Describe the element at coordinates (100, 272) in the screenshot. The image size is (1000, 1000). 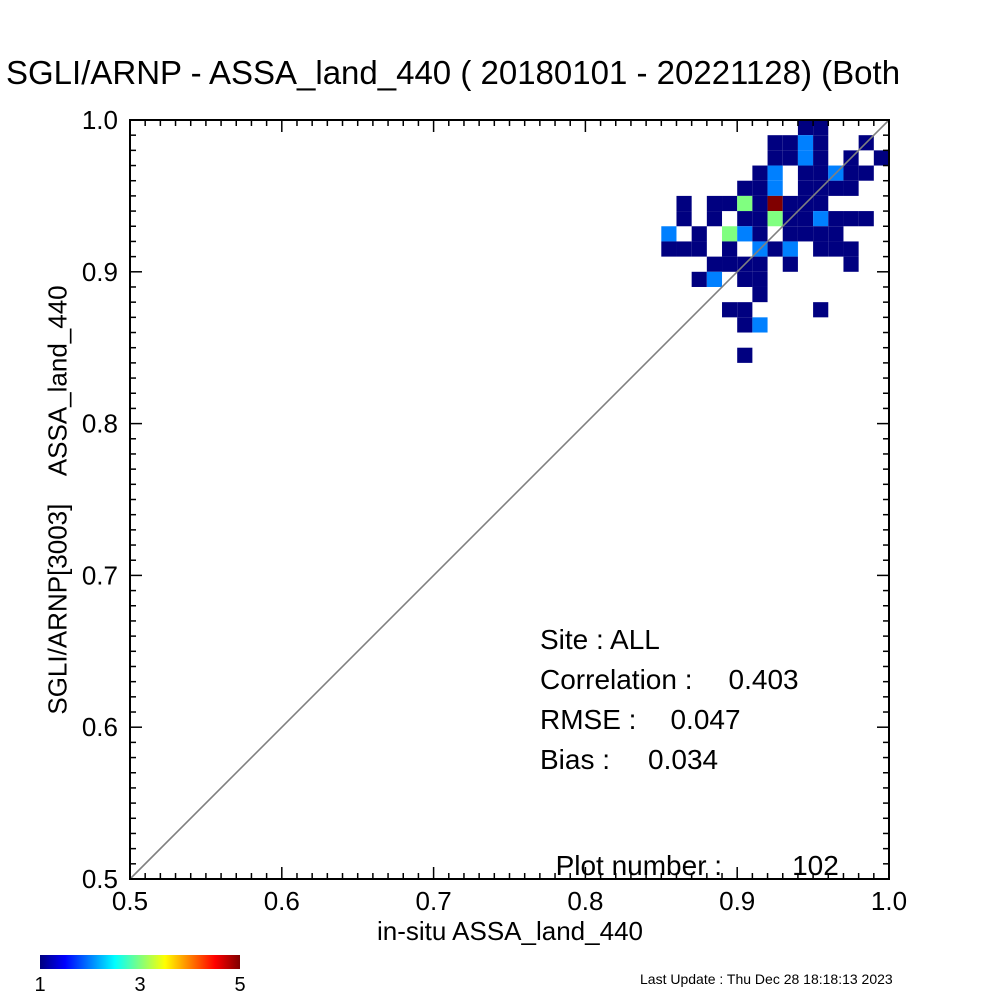
I see `y-tick-label: 0.9` at that location.